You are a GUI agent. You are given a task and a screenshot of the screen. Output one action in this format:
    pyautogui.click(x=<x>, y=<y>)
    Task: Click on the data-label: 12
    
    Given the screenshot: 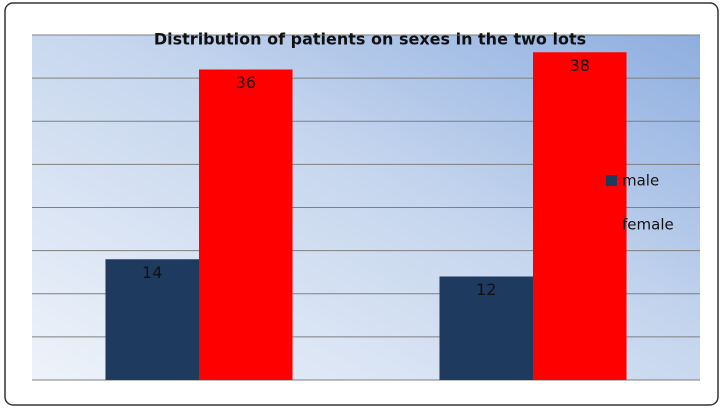 What is the action you would take?
    pyautogui.click(x=486, y=289)
    